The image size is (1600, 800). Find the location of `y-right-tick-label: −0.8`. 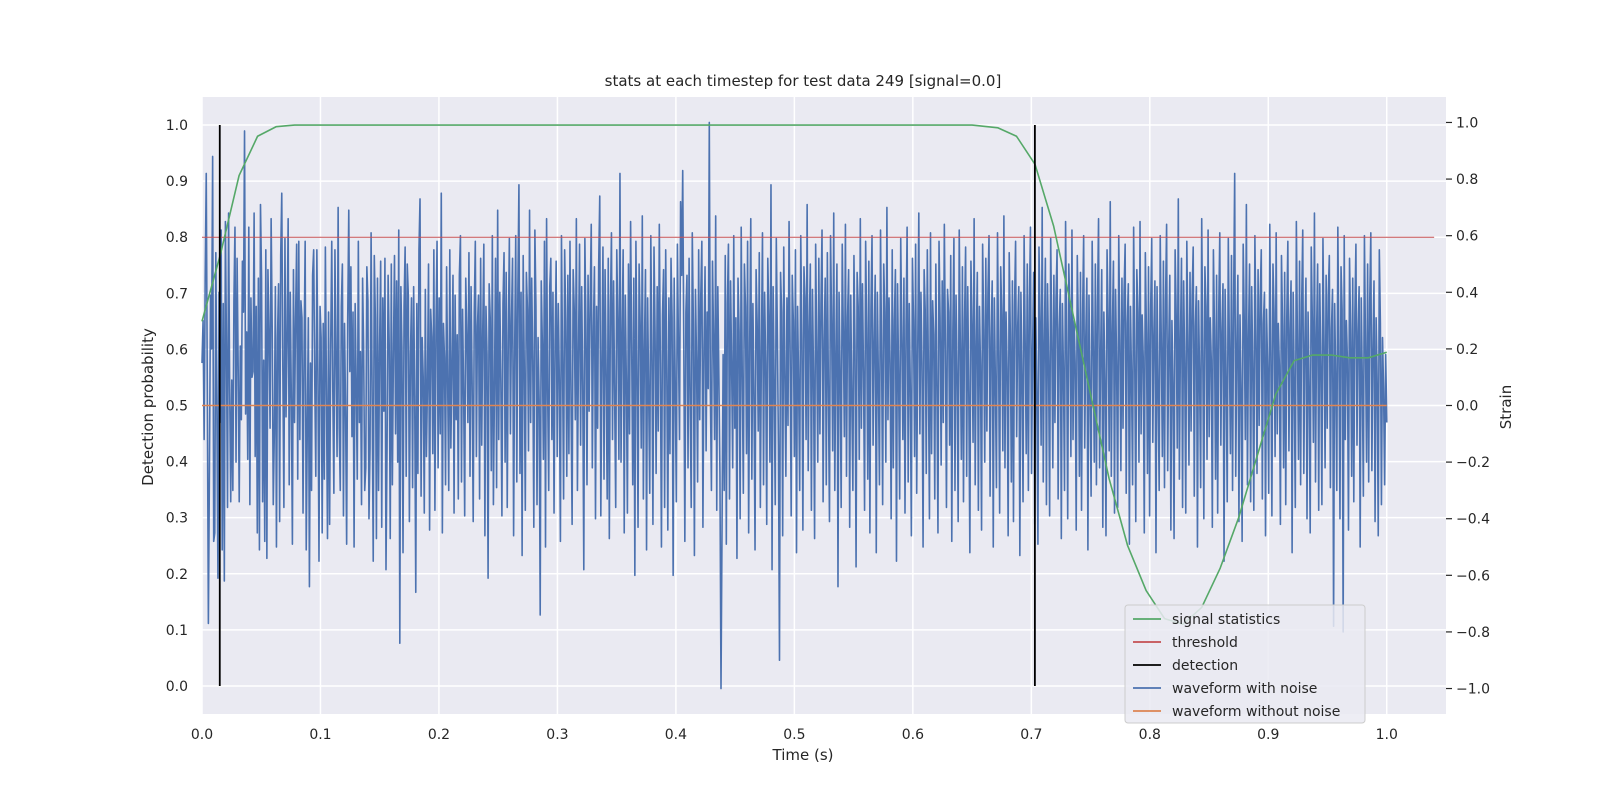

y-right-tick-label: −0.8 is located at coordinates (1473, 633).